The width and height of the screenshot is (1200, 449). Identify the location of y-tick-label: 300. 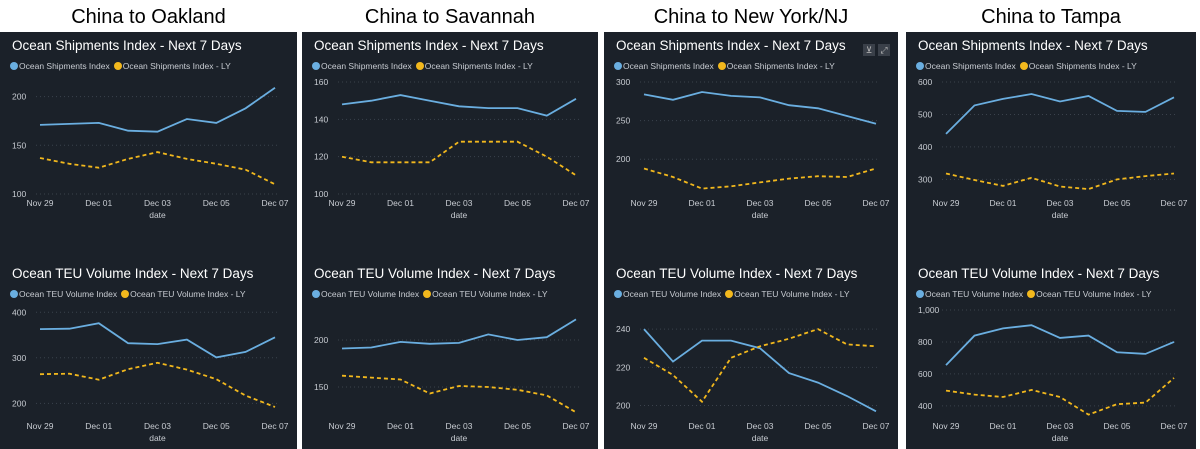
(623, 82).